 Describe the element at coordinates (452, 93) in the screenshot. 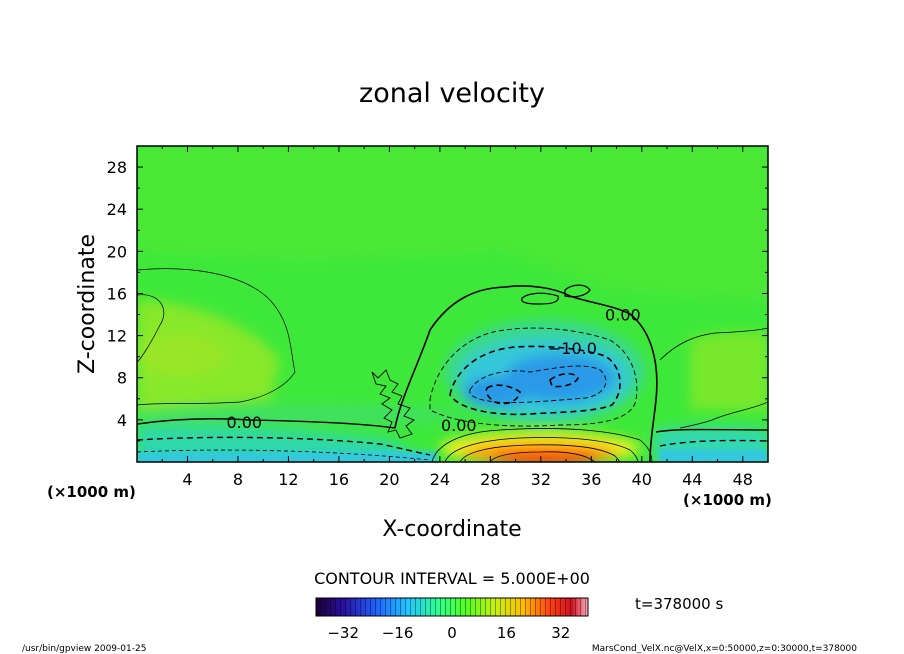

I see `chart-title: zonal velocity` at that location.